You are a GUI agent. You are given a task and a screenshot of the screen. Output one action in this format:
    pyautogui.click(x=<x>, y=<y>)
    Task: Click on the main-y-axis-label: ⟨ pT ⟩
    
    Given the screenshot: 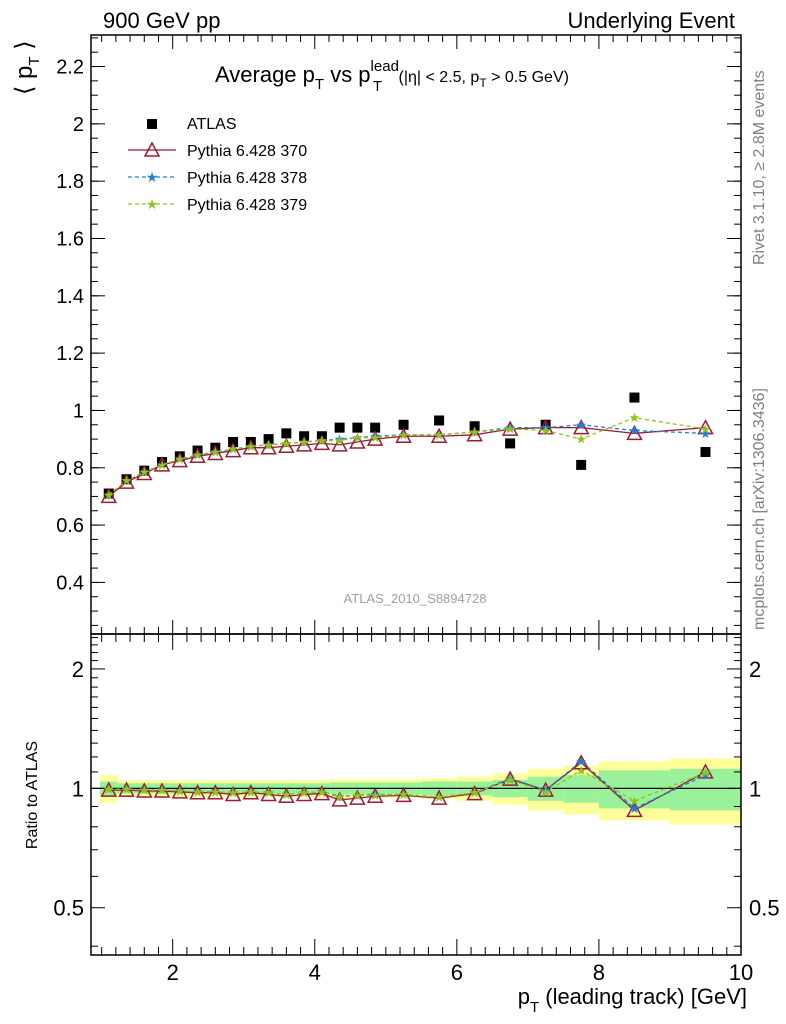 What is the action you would take?
    pyautogui.click(x=27, y=67)
    